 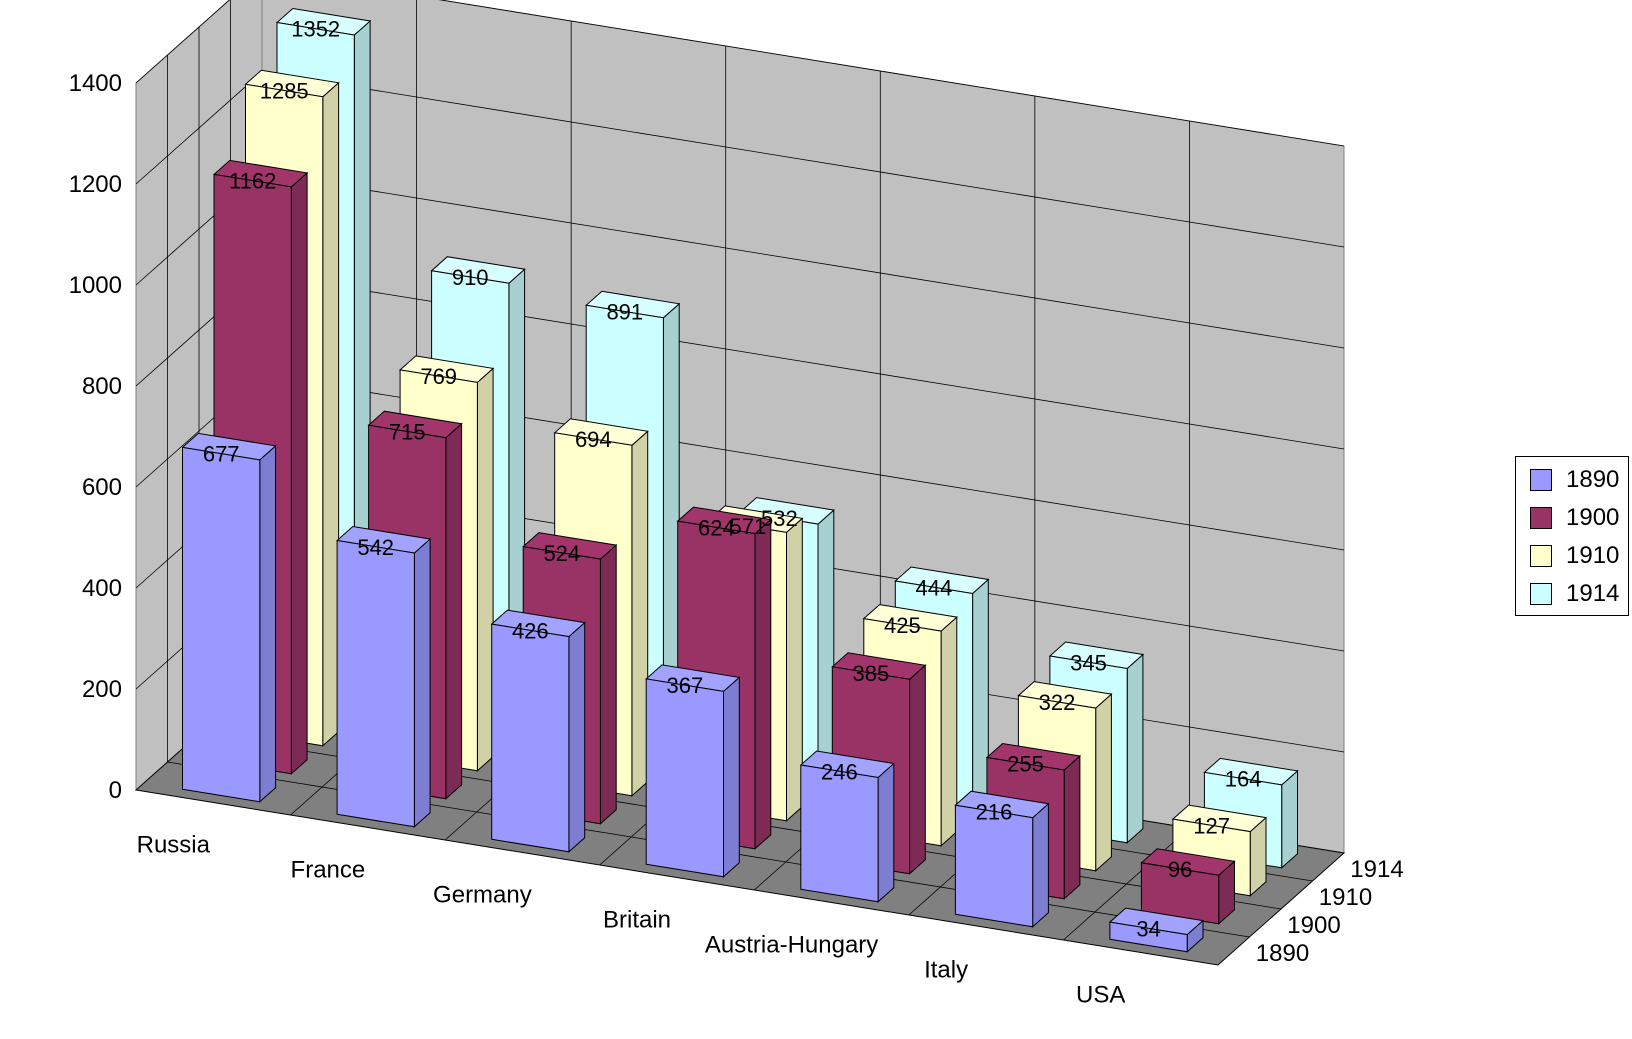 What do you see at coordinates (470, 277) in the screenshot?
I see `data-label: 910` at bounding box center [470, 277].